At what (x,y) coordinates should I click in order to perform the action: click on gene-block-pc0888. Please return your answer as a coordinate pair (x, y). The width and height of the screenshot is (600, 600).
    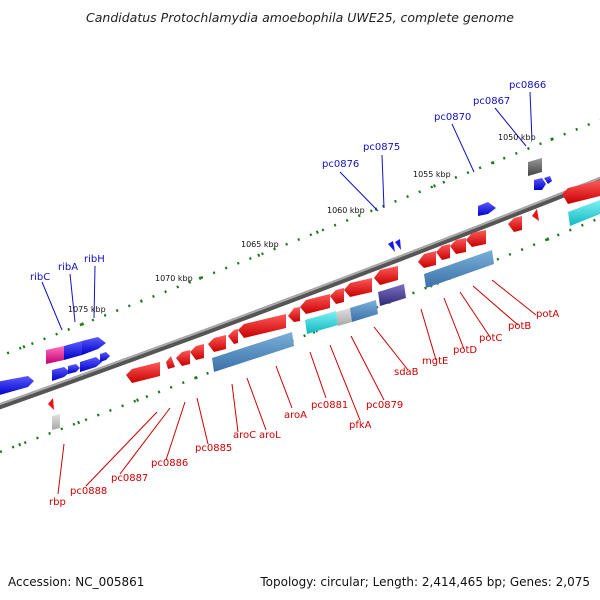
    Looking at the image, I should click on (143, 372).